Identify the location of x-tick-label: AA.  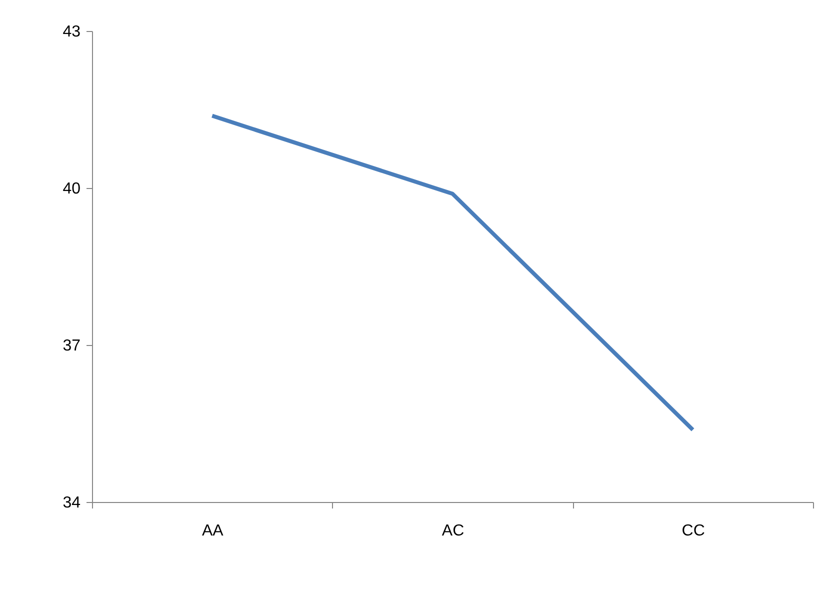
(213, 531).